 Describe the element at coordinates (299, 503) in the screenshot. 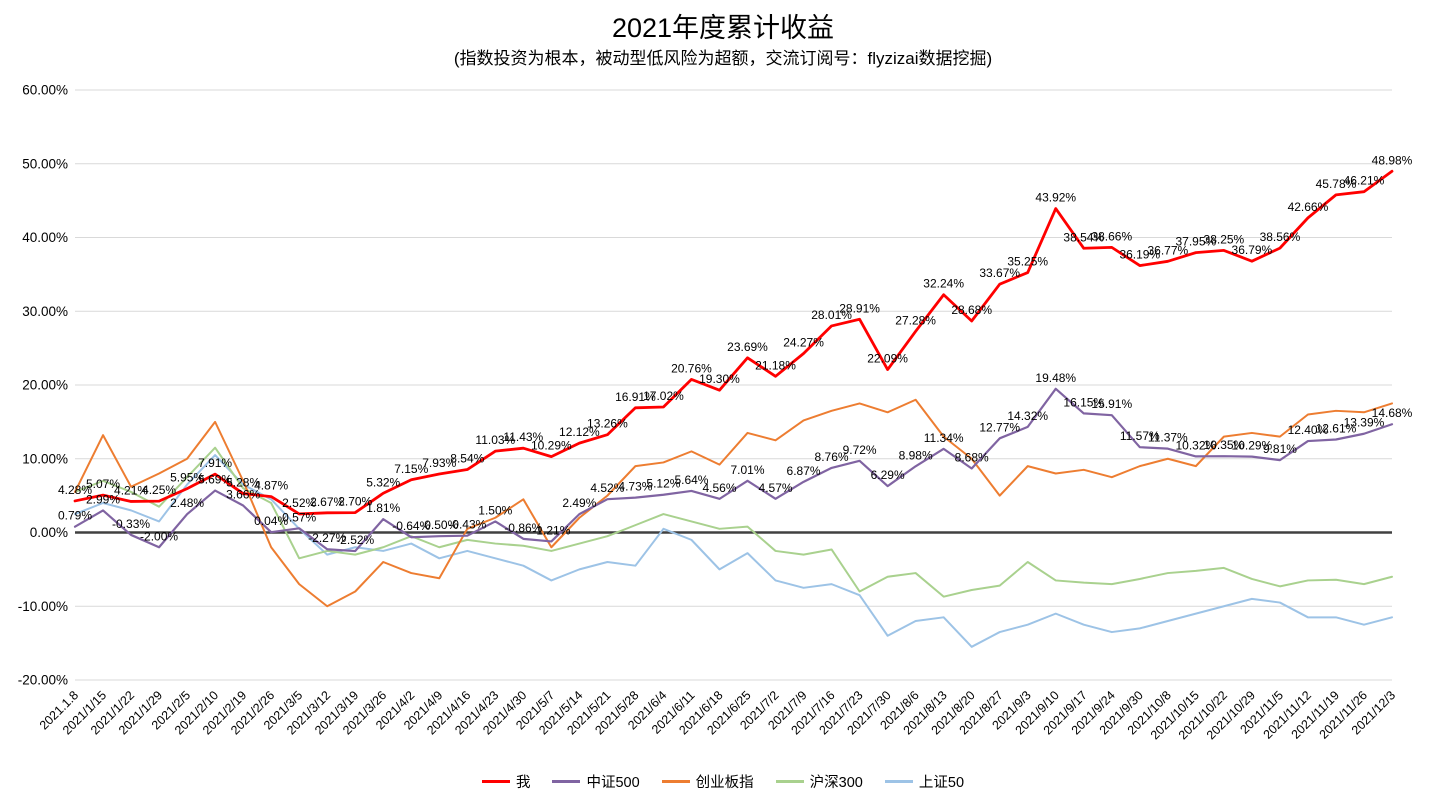

I see `data-label-me: 2.52%` at that location.